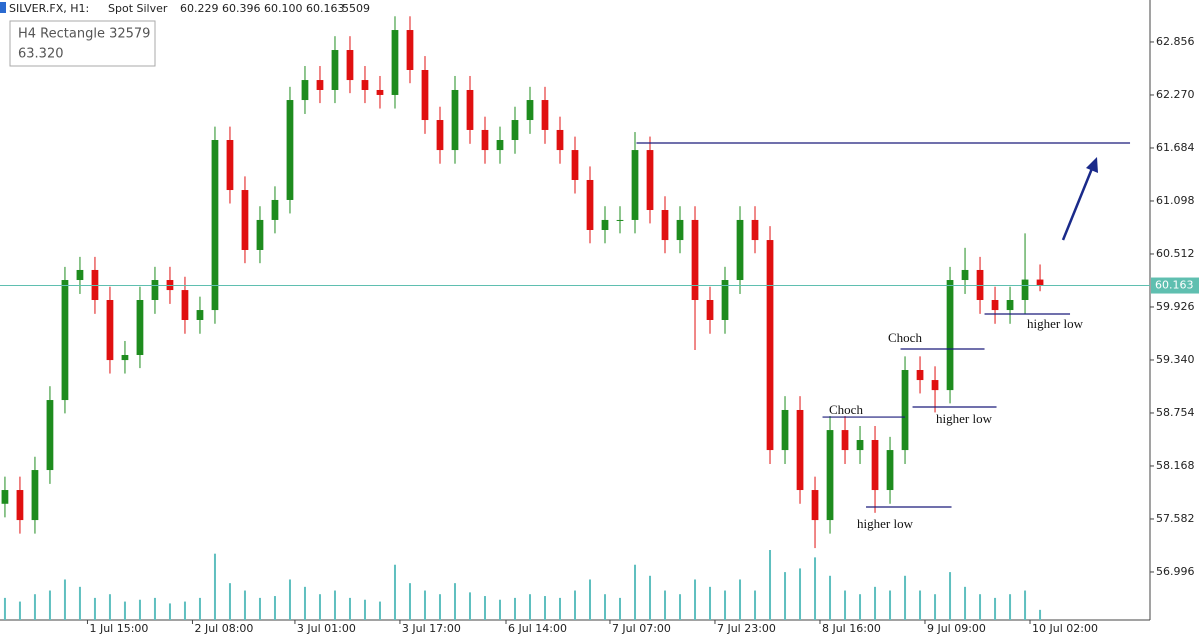  I want to click on x-tick-label: 2 Jul 08:00, so click(223, 628).